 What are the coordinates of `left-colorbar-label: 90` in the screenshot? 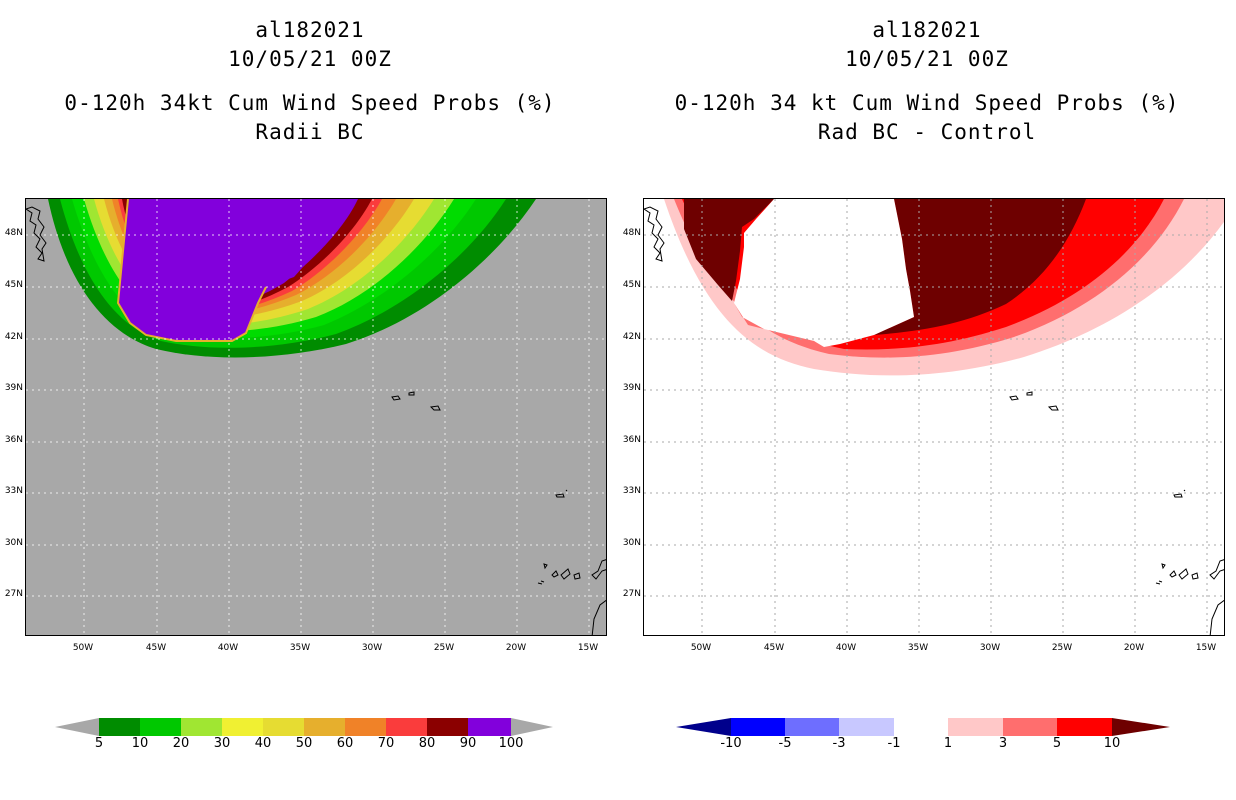 It's located at (468, 743).